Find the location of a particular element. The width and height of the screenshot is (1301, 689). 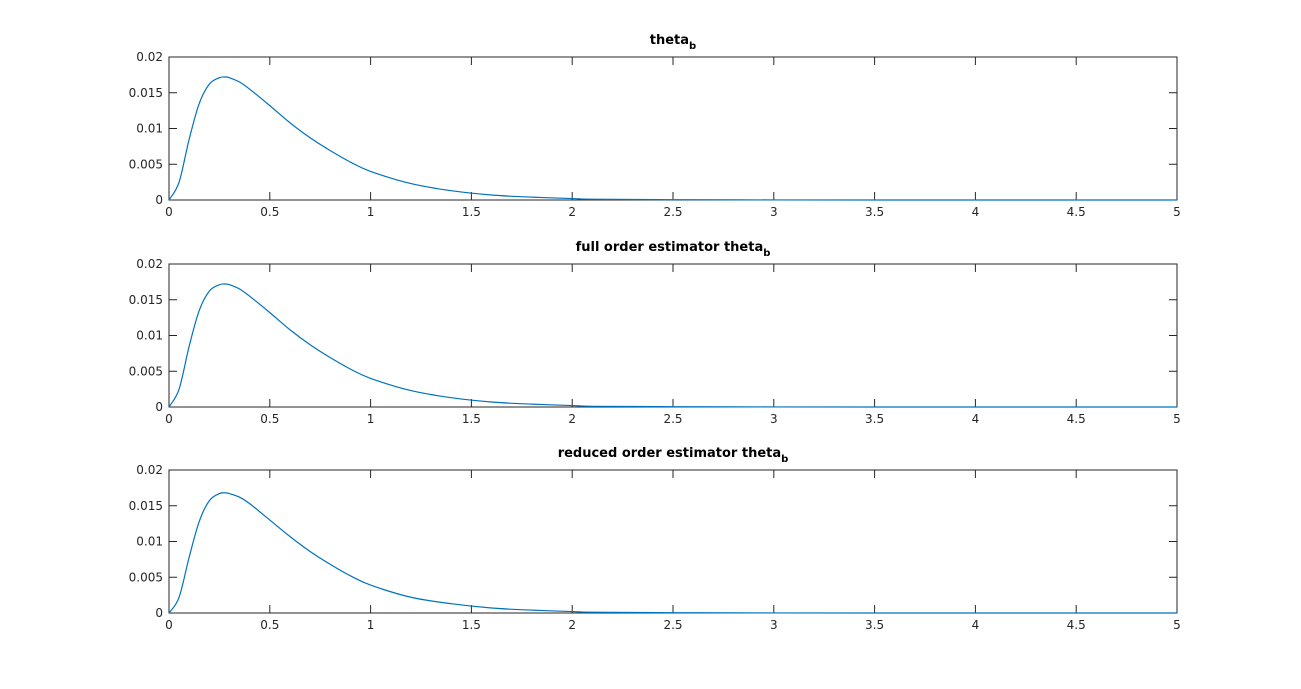

plot-title-main: reduced order estimator theta is located at coordinates (669, 453).